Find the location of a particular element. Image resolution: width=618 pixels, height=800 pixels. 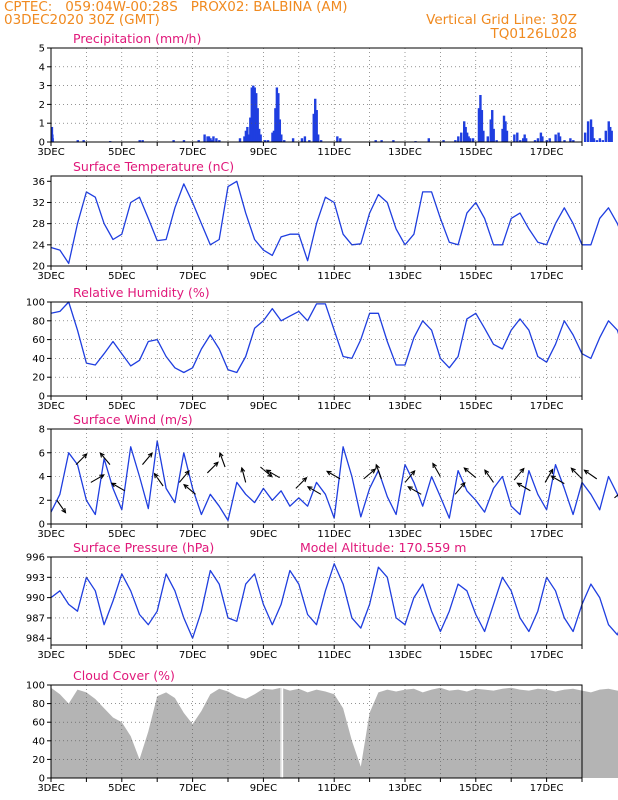

precip-xtick-label: 7DEC is located at coordinates (192, 152).